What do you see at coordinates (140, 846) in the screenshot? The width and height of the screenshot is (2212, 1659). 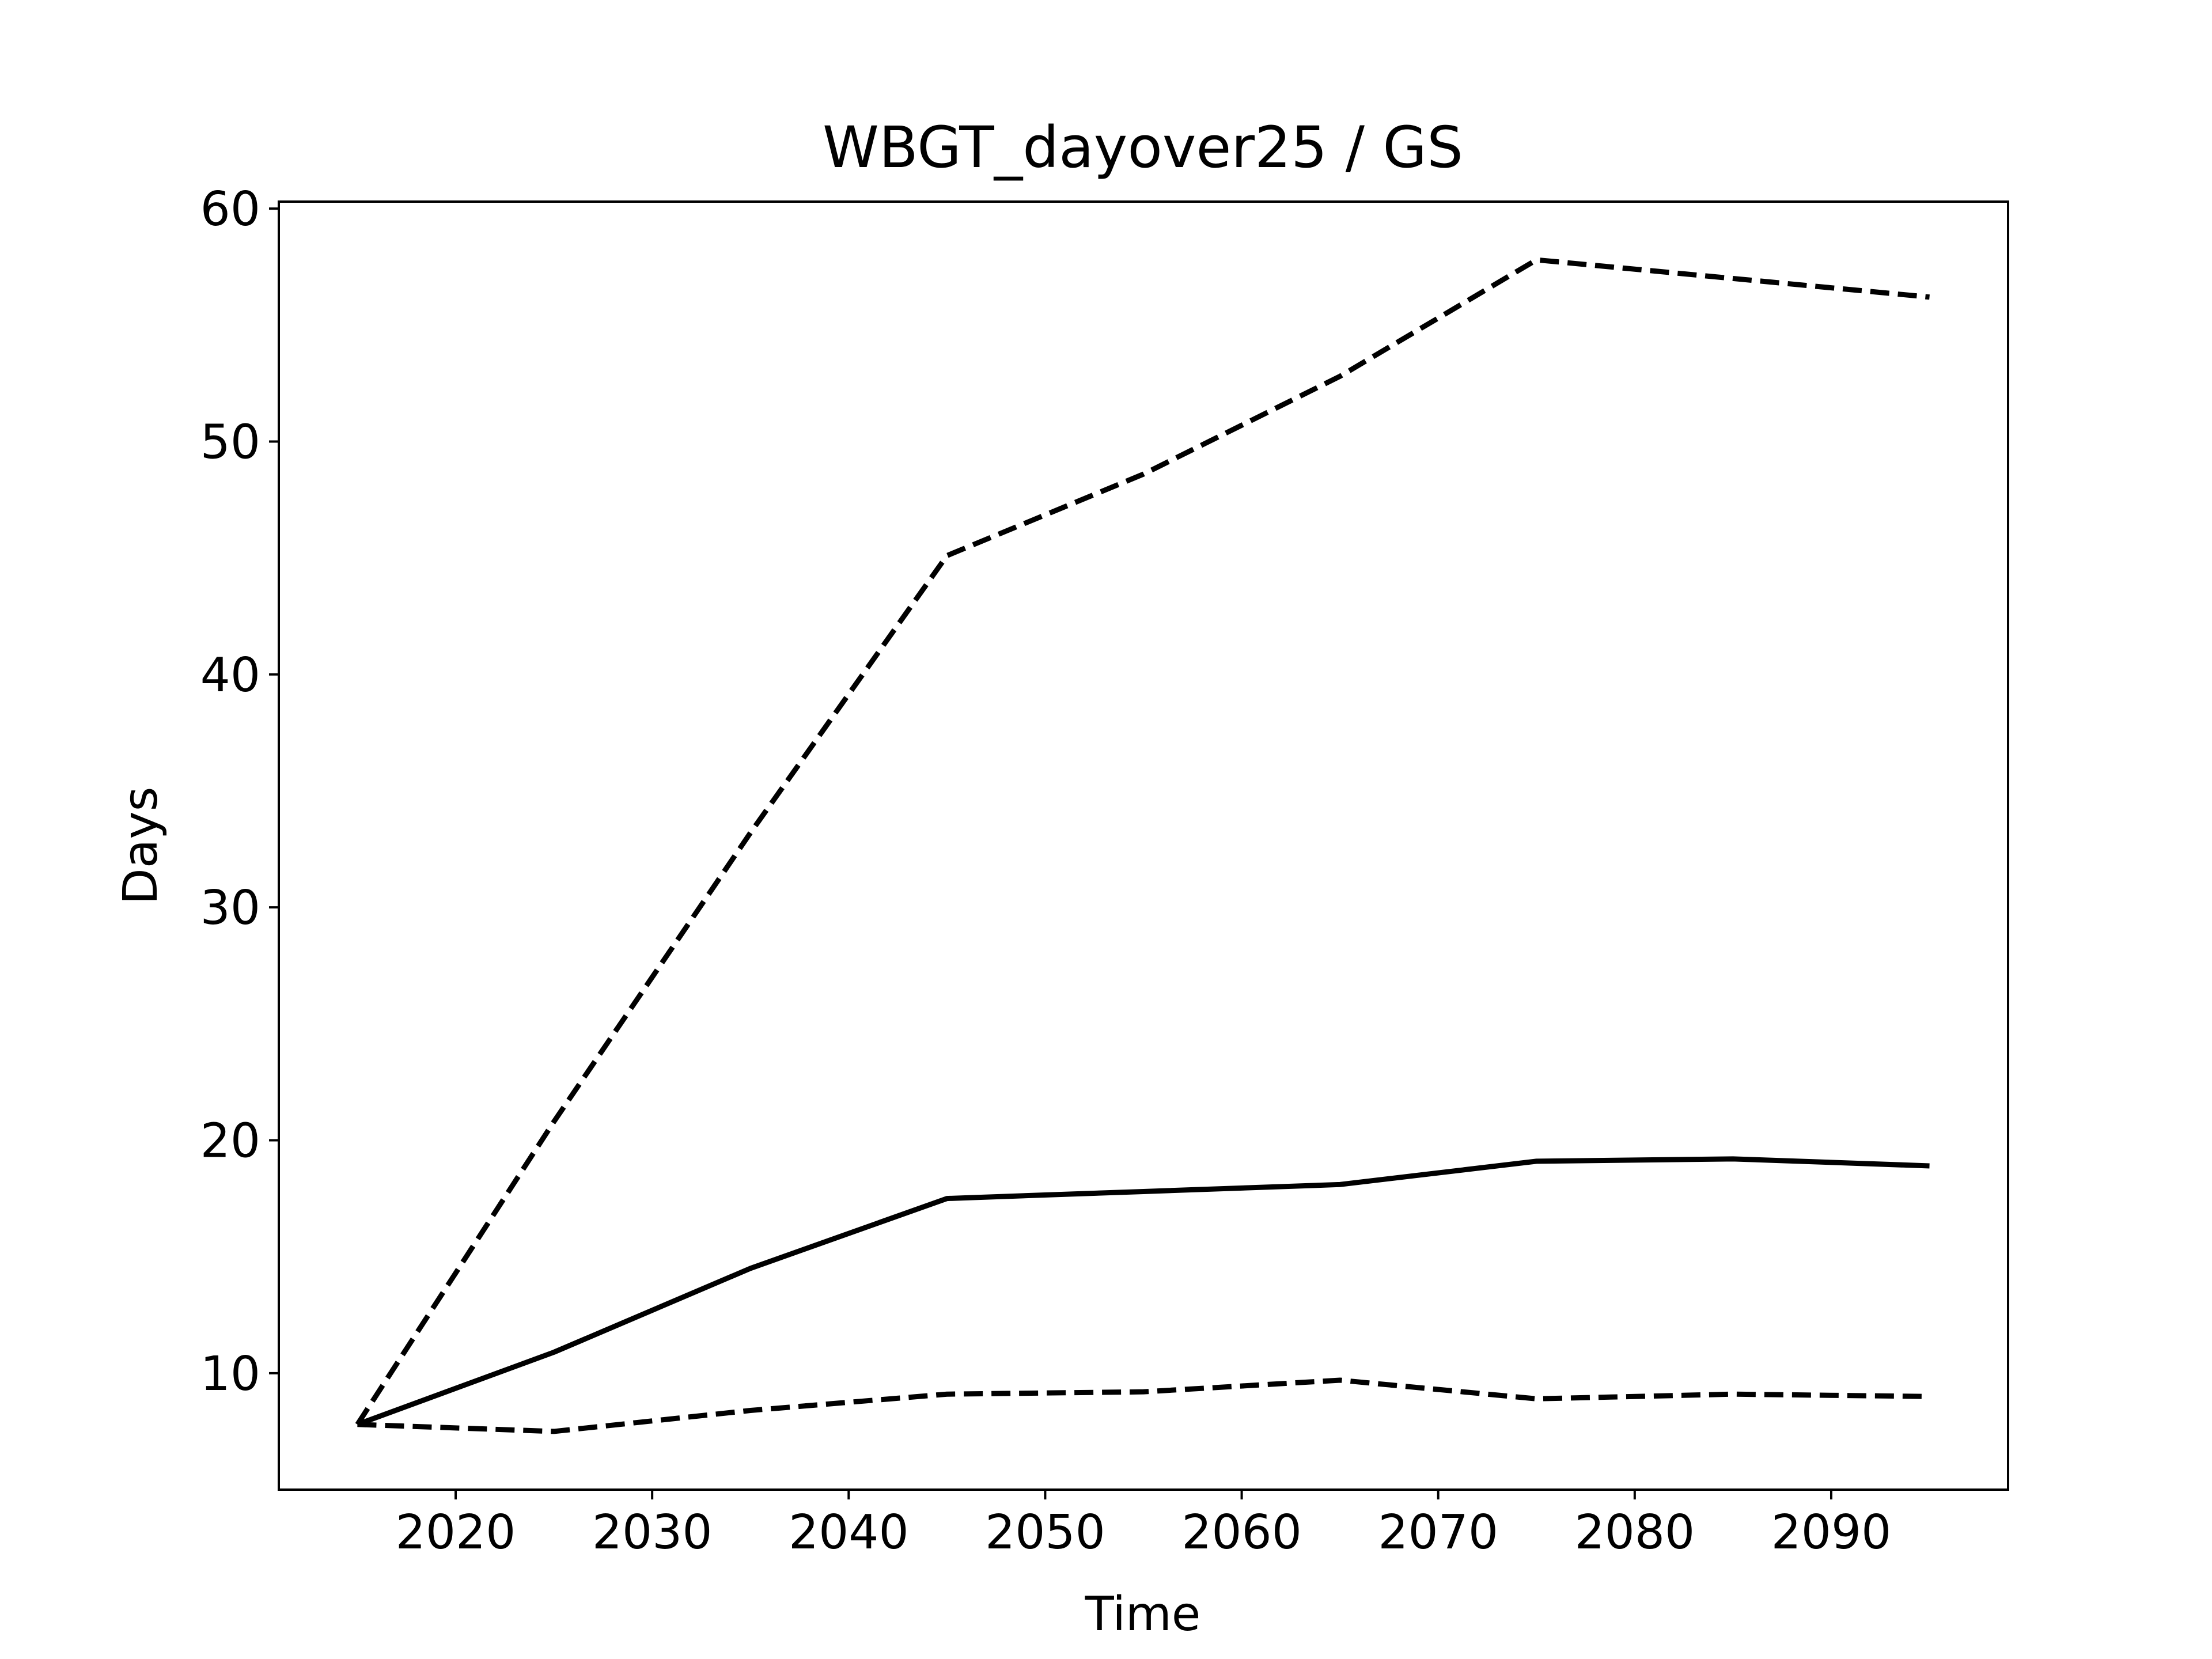 I see `y-axis-label: Days` at bounding box center [140, 846].